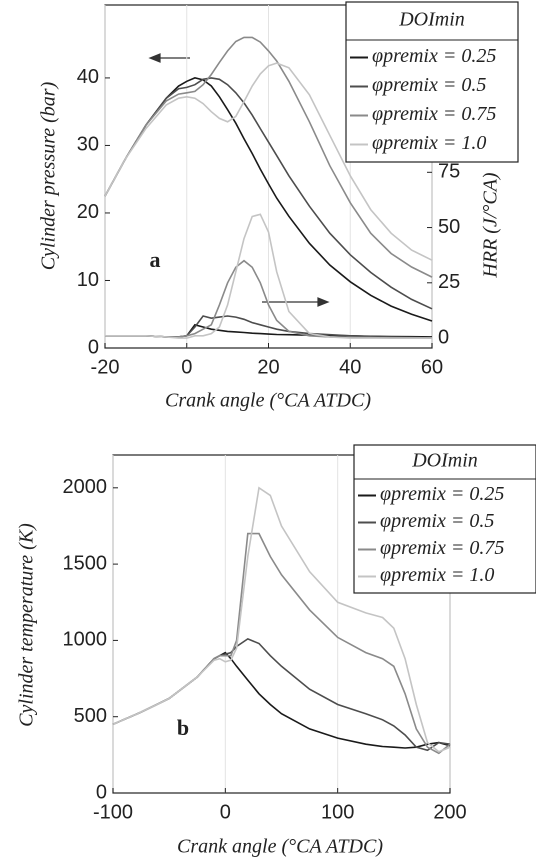  What do you see at coordinates (449, 227) in the screenshot?
I see `y2-tick-label: 50` at bounding box center [449, 227].